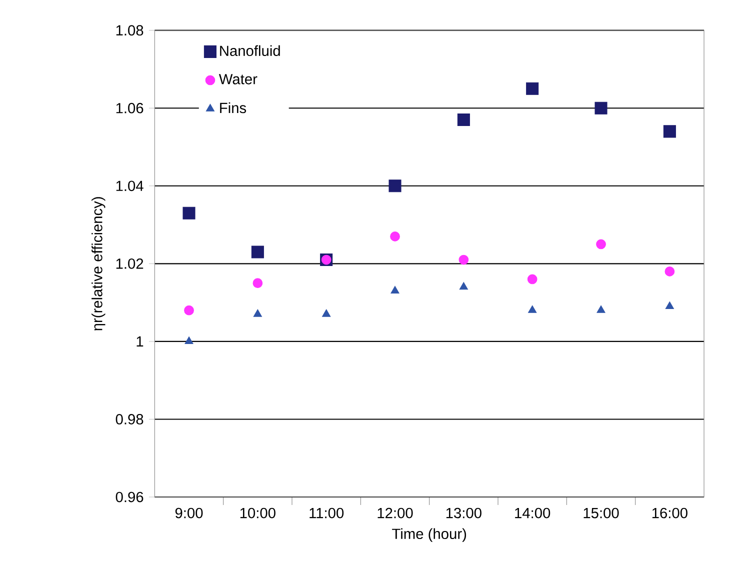  What do you see at coordinates (130, 30) in the screenshot?
I see `y-tick-label: 1.08` at bounding box center [130, 30].